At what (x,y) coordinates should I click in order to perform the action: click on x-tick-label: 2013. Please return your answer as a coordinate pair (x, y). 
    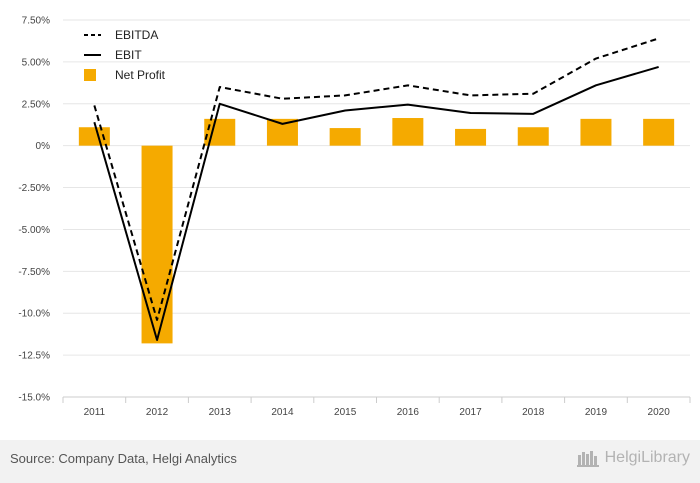
    Looking at the image, I should click on (220, 412).